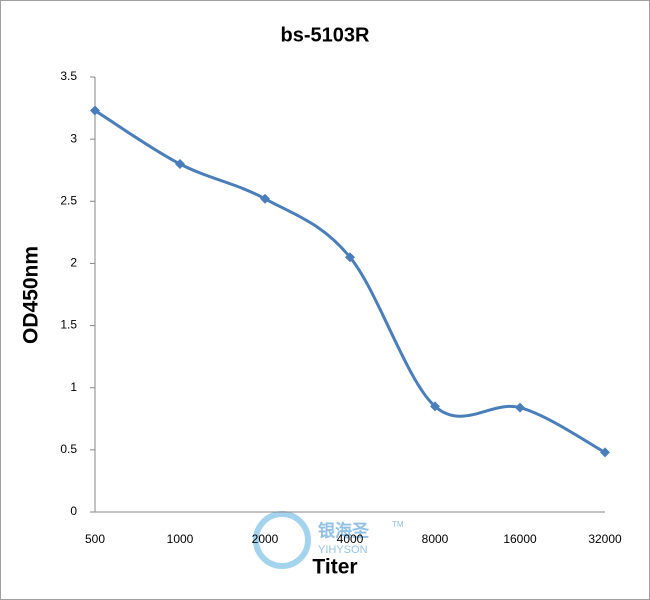 The width and height of the screenshot is (650, 600). Describe the element at coordinates (73, 387) in the screenshot. I see `y-tick-label: 1` at that location.